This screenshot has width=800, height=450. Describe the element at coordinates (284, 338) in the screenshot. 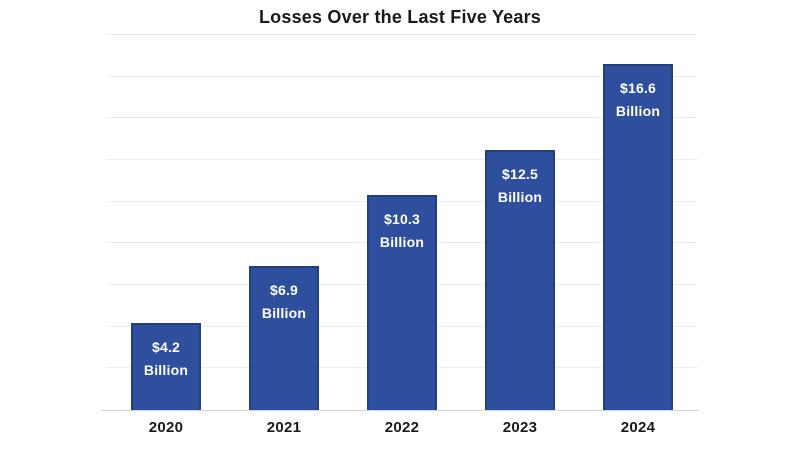

I see `bar-2021: $6.9 Billion` at that location.